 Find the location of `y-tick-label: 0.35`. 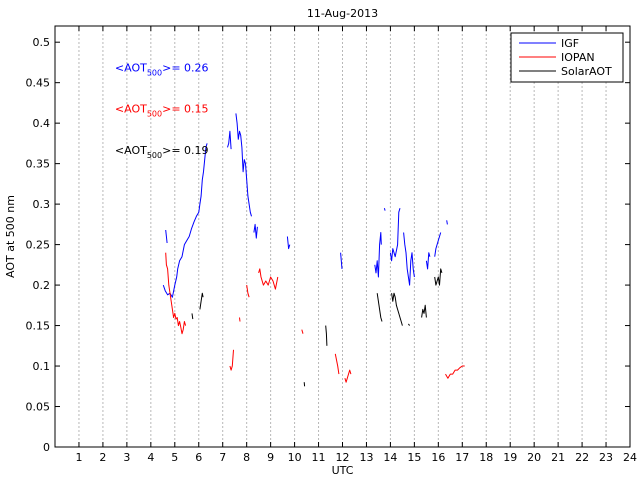

y-tick-label: 0.35 is located at coordinates (38, 164).